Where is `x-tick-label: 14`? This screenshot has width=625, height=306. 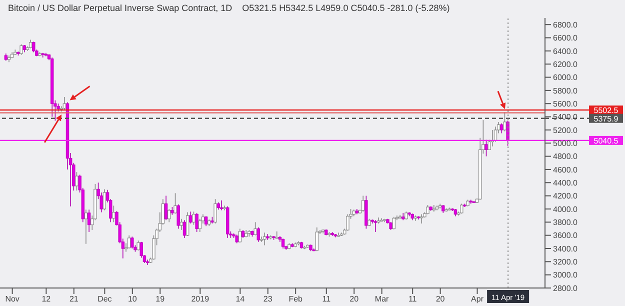
x-tick-label: 14 is located at coordinates (241, 299).